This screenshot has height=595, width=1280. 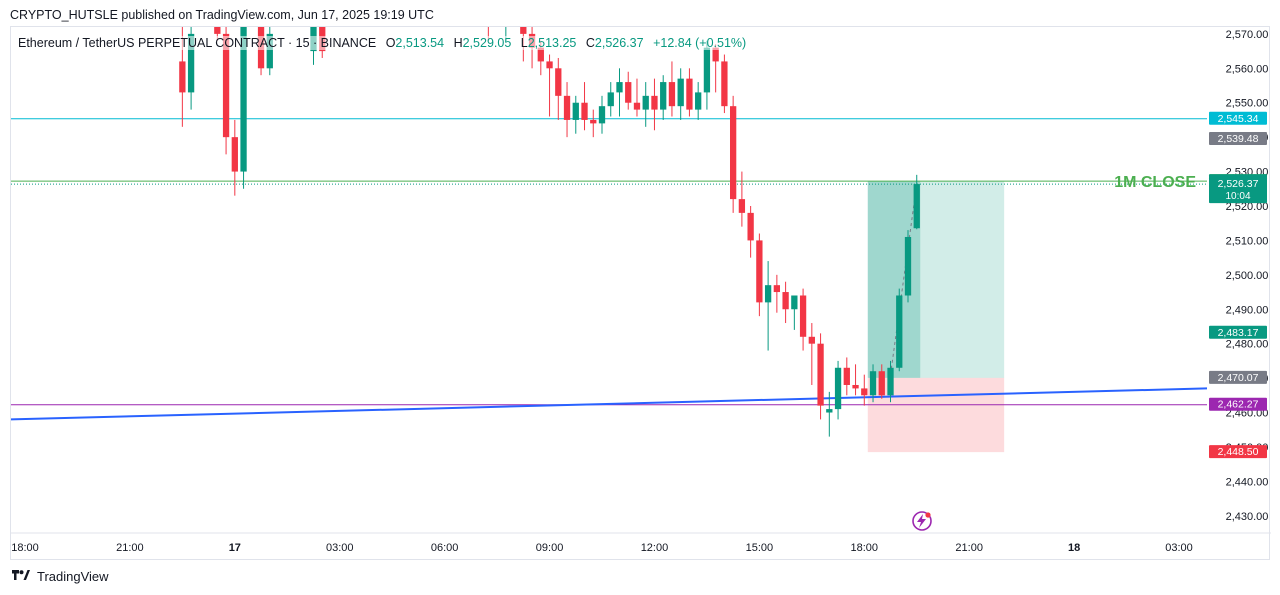 I want to click on trendline, so click(x=609, y=404).